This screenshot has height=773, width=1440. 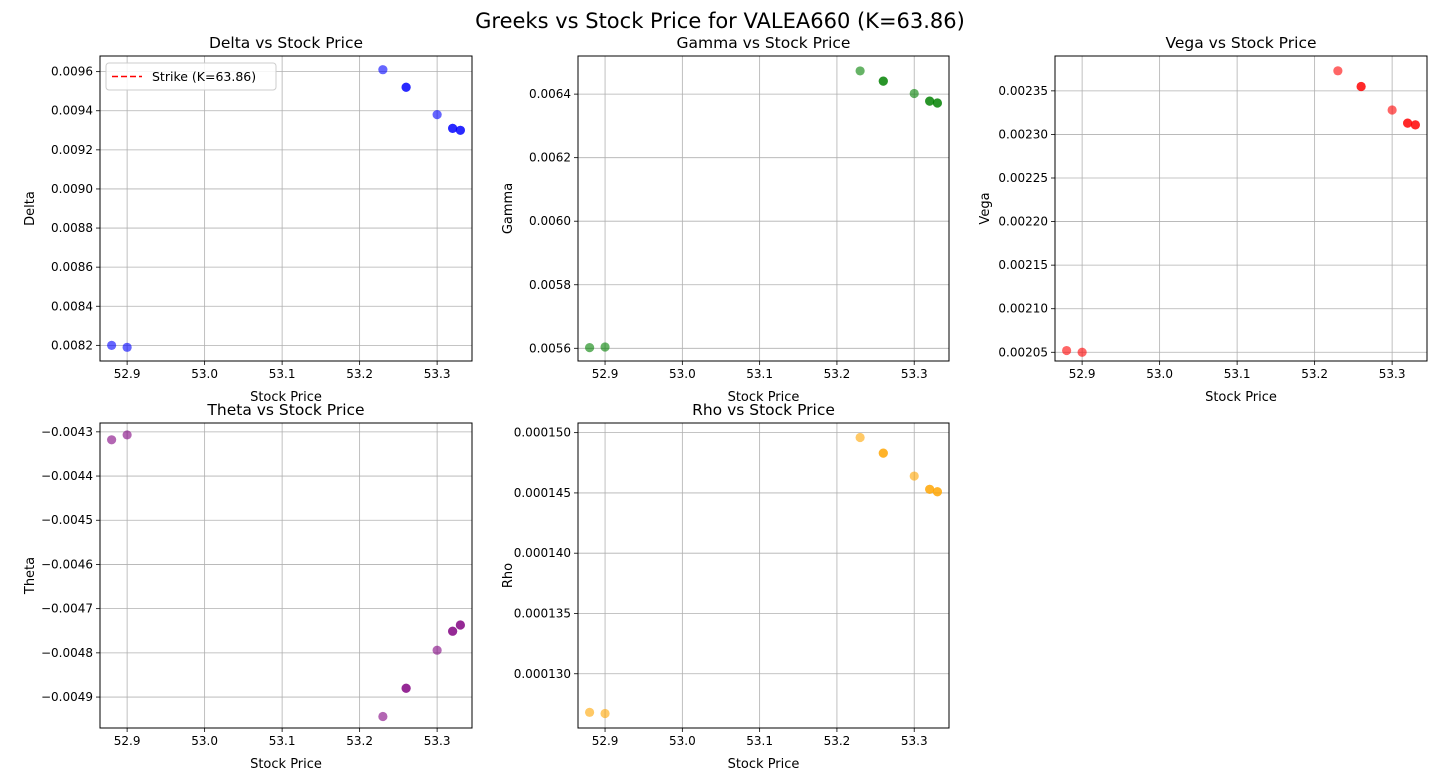 I want to click on y-tick-label: −0.0044, so click(x=67, y=476).